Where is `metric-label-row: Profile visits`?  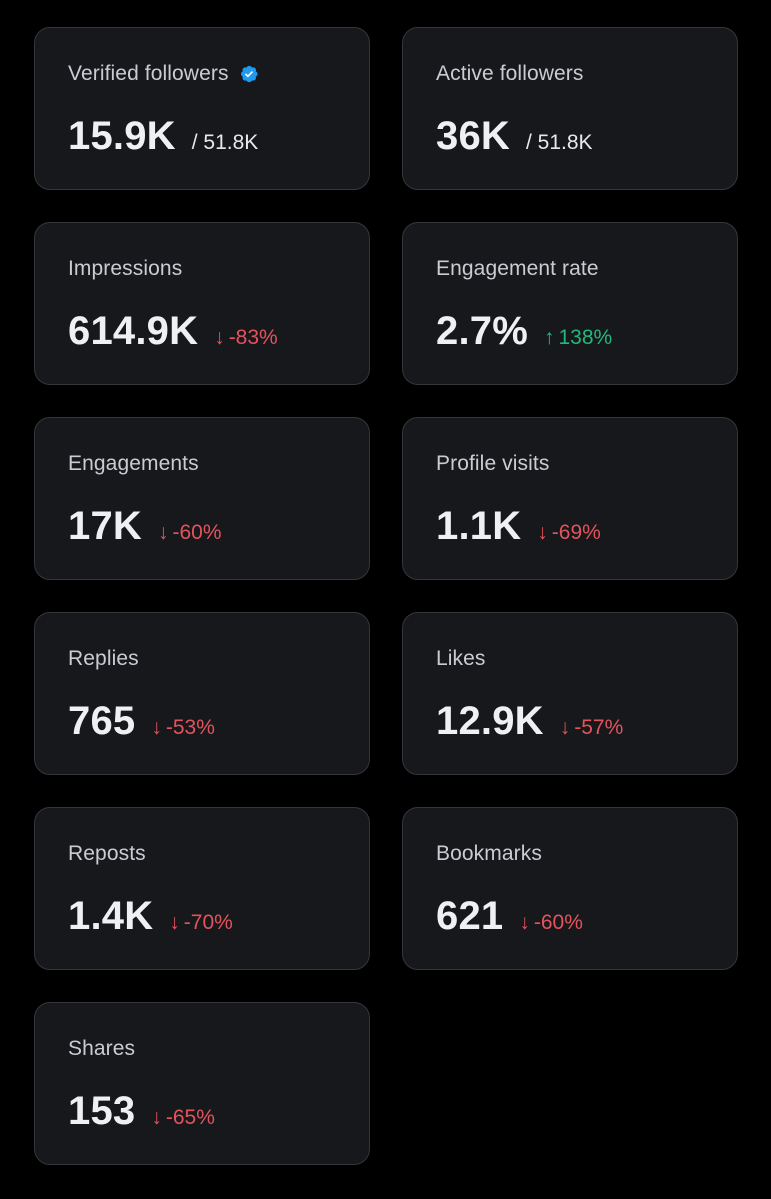
metric-label-row: Profile visits is located at coordinates (492, 464).